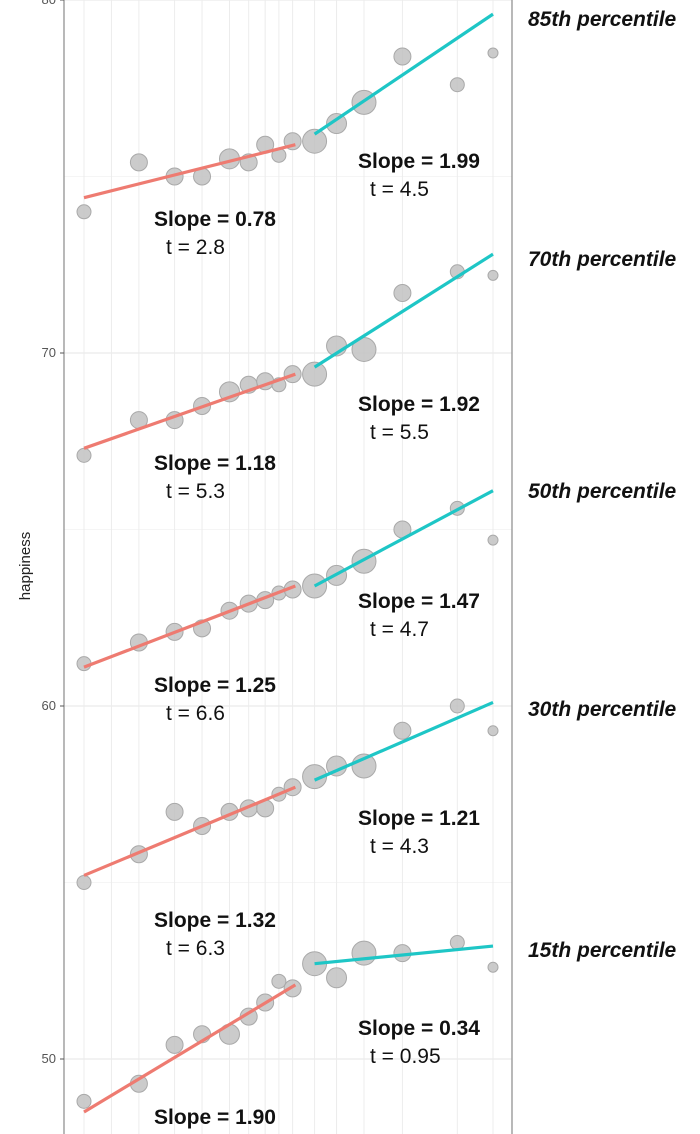 This screenshot has height=1134, width=700. Describe the element at coordinates (215, 463) in the screenshot. I see `slope-label-low: Slope = 1.18` at that location.